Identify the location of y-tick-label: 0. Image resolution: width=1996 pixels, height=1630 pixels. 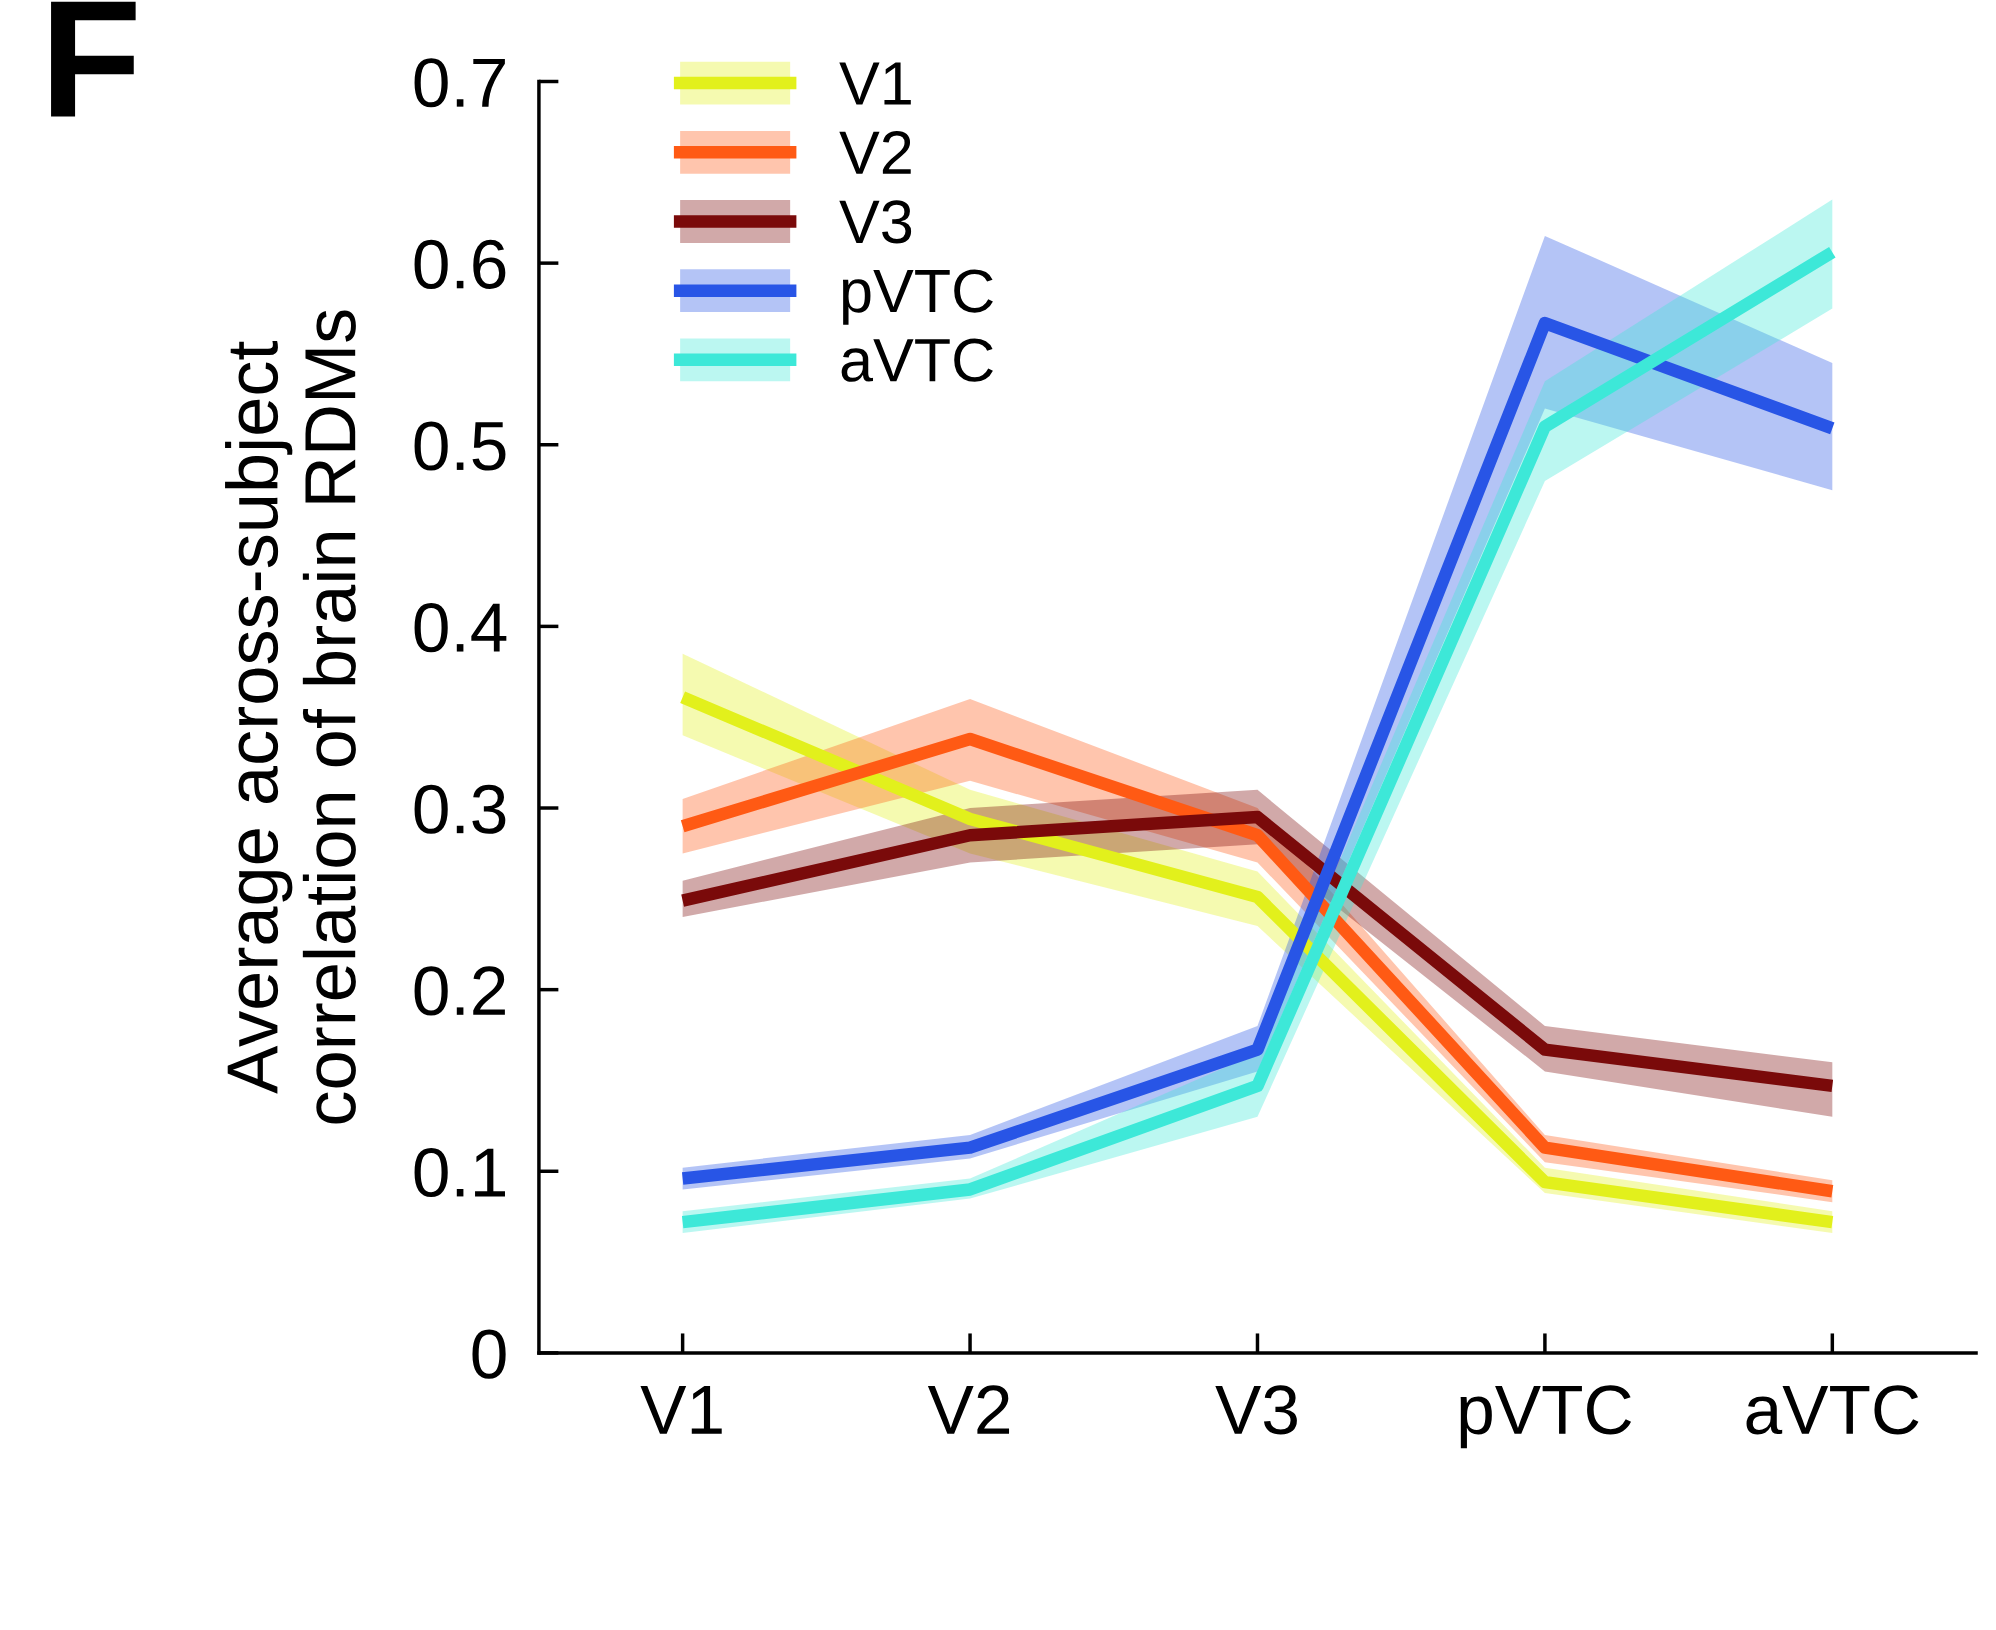
(489, 1354).